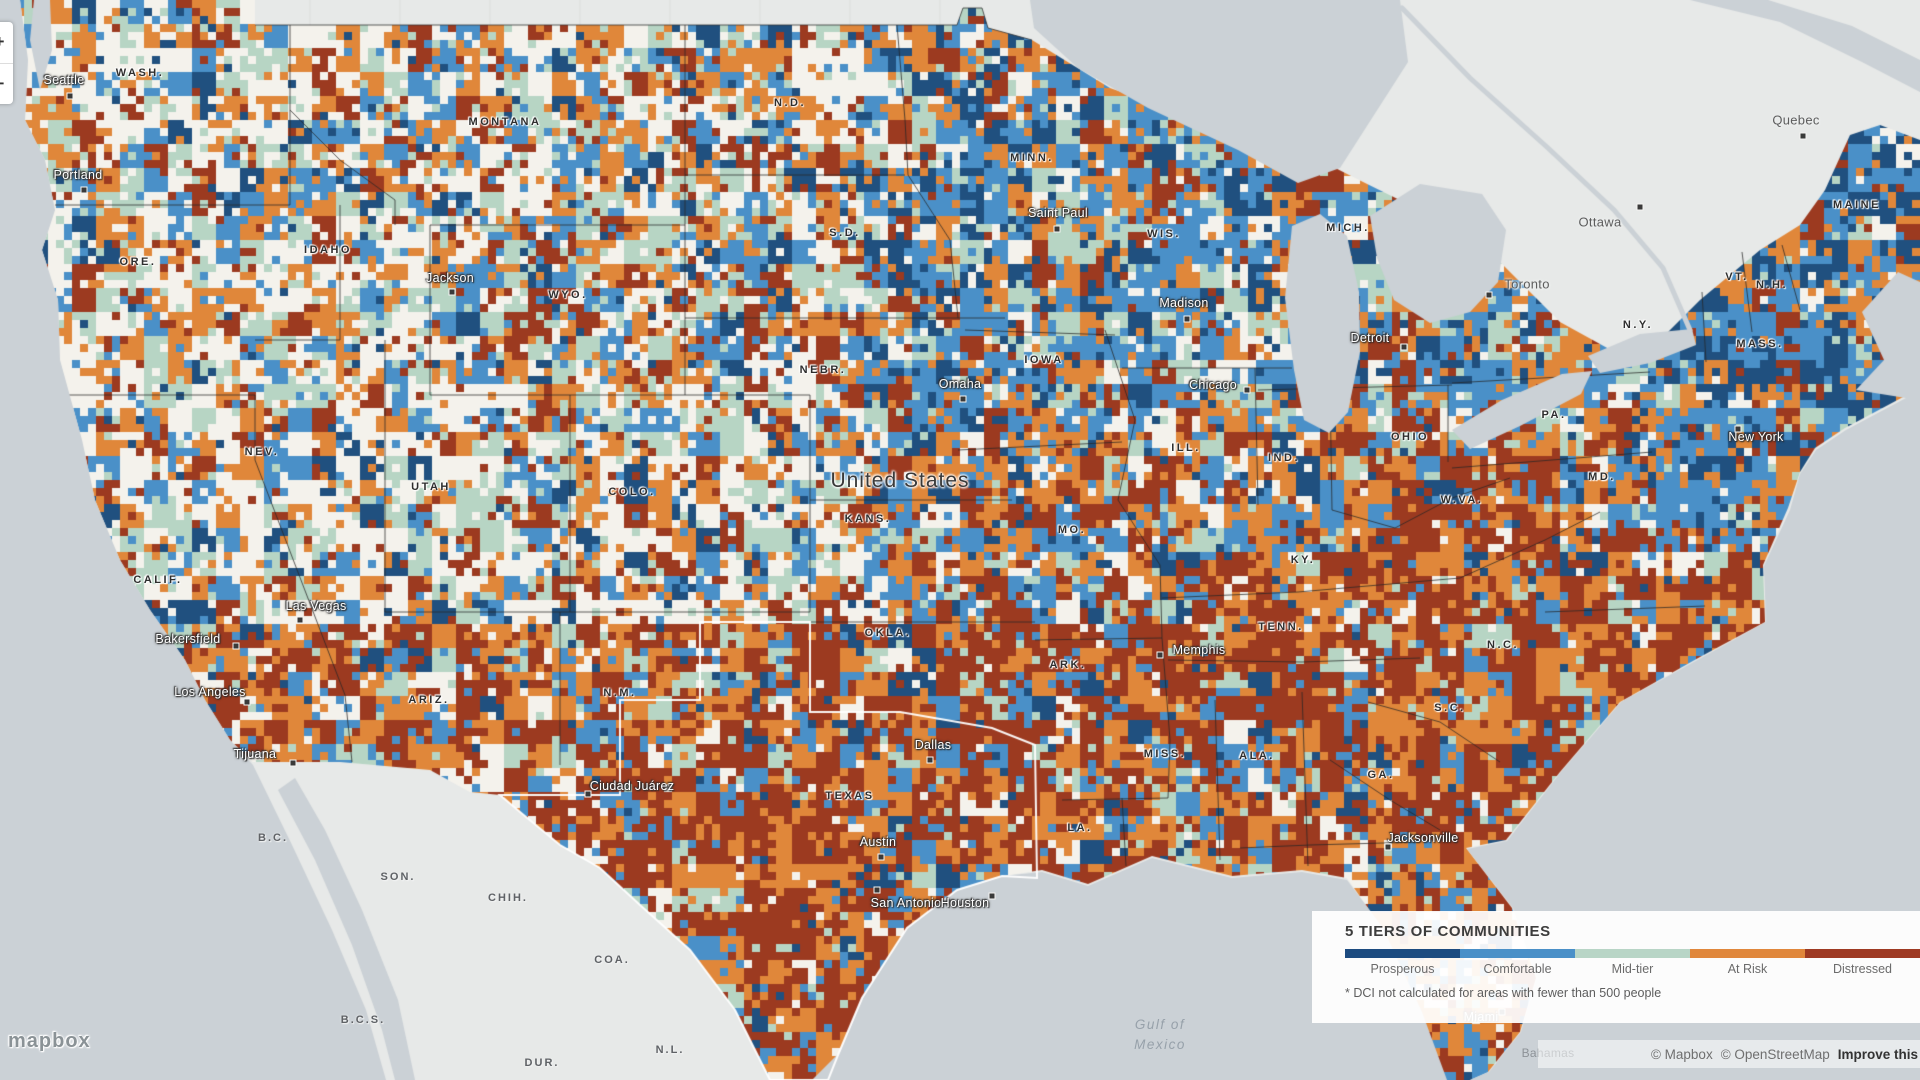  What do you see at coordinates (49, 1041) in the screenshot?
I see `mapbox-logo: mapbox` at bounding box center [49, 1041].